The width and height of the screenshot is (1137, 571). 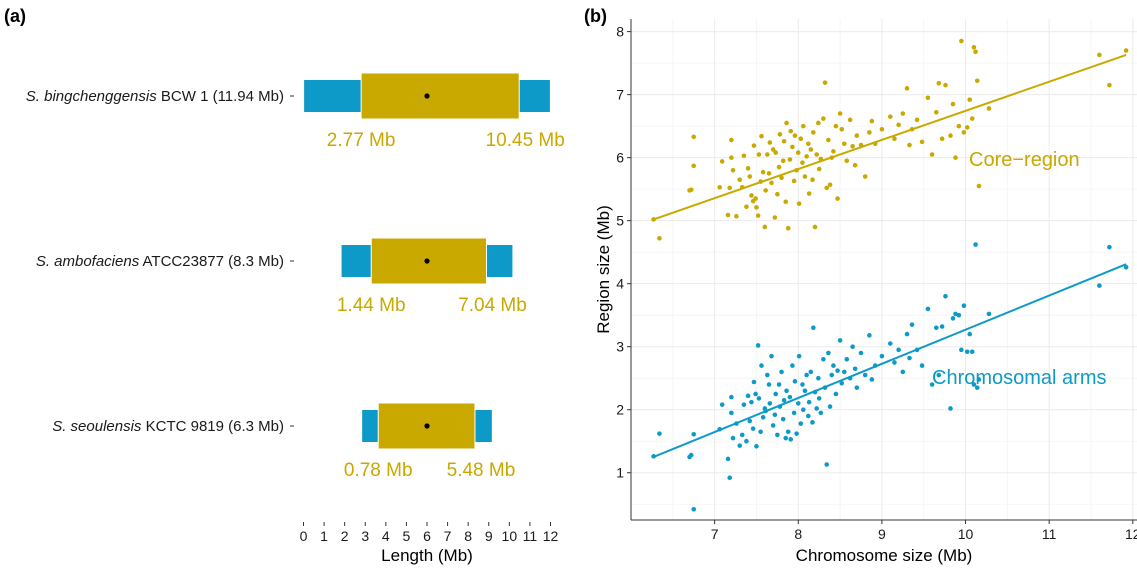 I want to click on x-tick-label-2: 9, so click(x=882, y=534).